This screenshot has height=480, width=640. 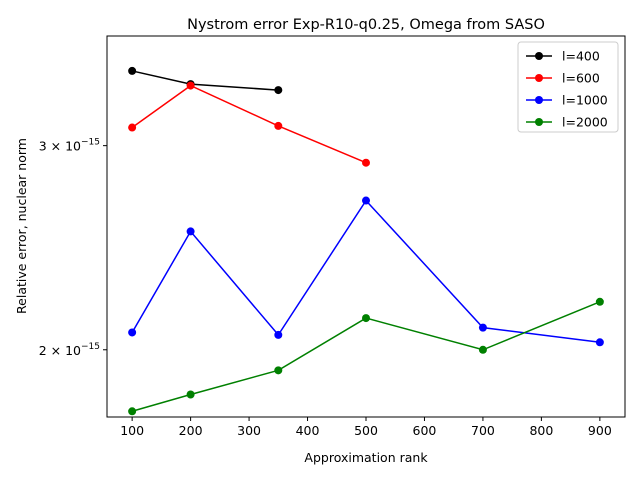 I want to click on y-tick-label-base: 2 × 10, so click(x=60, y=350).